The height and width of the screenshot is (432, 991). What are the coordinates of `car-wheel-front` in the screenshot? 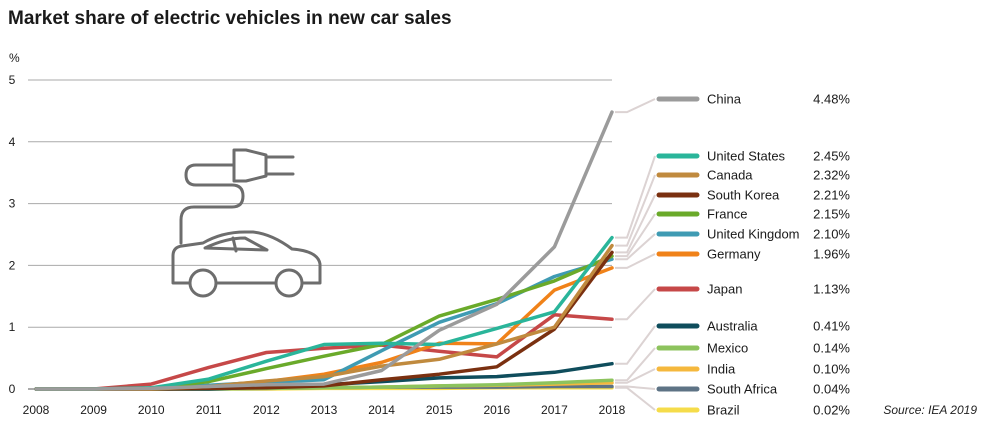 It's located at (203, 283).